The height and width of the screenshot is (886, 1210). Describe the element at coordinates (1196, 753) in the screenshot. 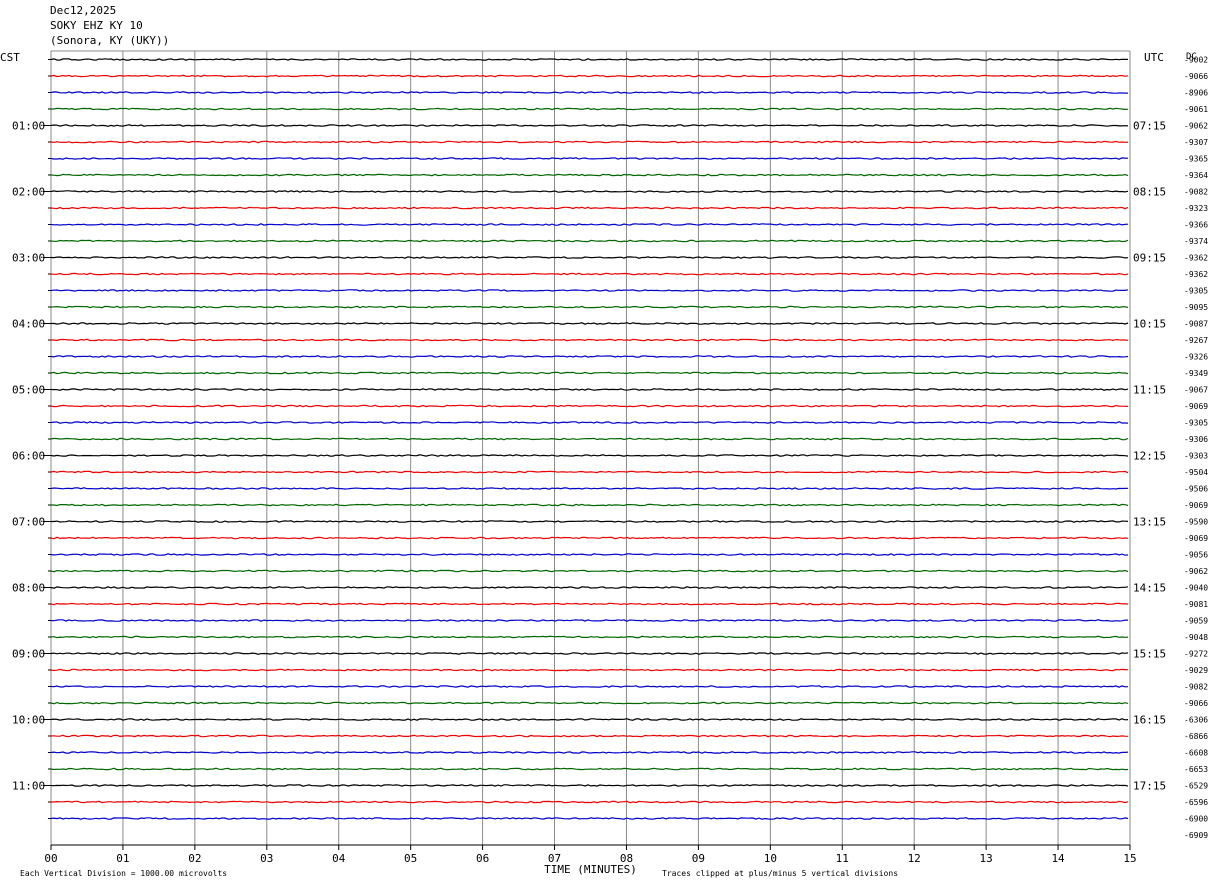

I see `dc-offset-label: -6608` at that location.